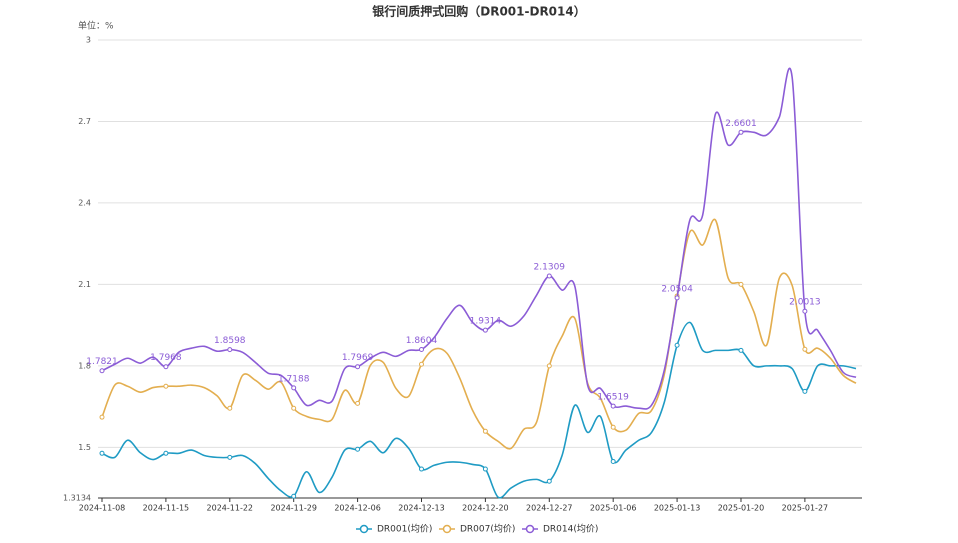 The width and height of the screenshot is (958, 543). Describe the element at coordinates (102, 508) in the screenshot. I see `x-tick-label: 2024-11-08` at that location.